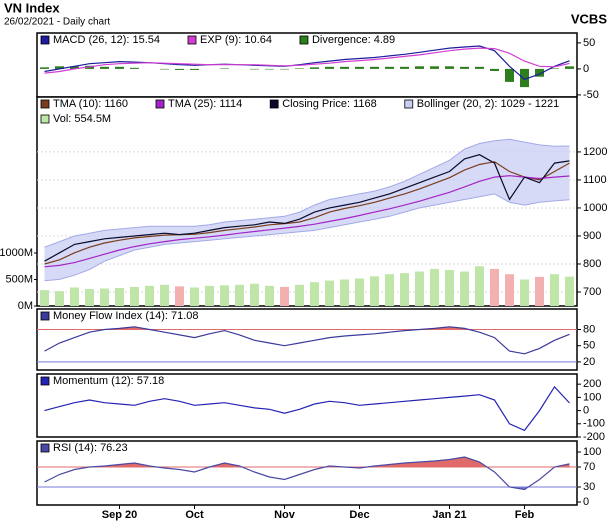  I want to click on y-tick-label: 900, so click(592, 236).